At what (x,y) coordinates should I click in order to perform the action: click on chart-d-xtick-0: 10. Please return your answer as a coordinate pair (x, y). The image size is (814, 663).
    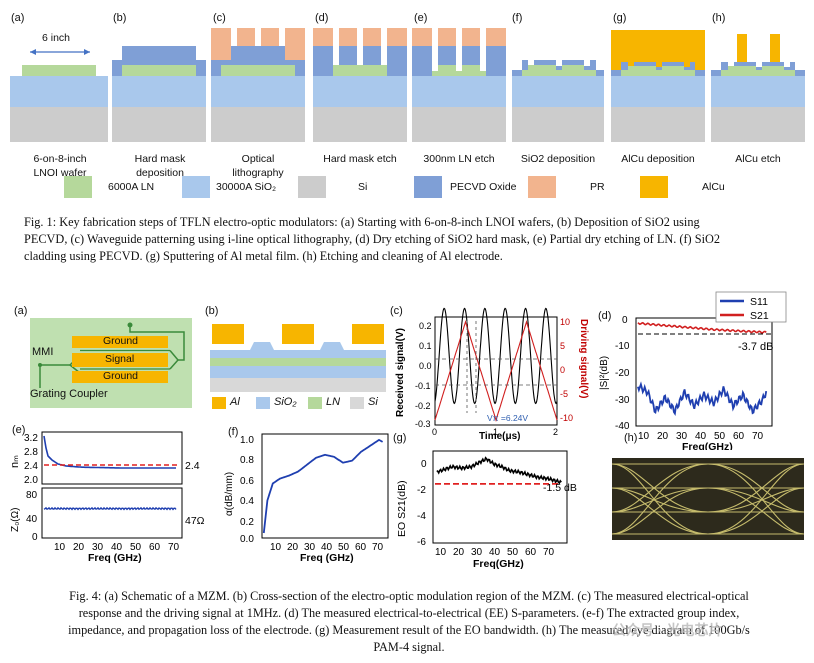
    Looking at the image, I should click on (644, 436).